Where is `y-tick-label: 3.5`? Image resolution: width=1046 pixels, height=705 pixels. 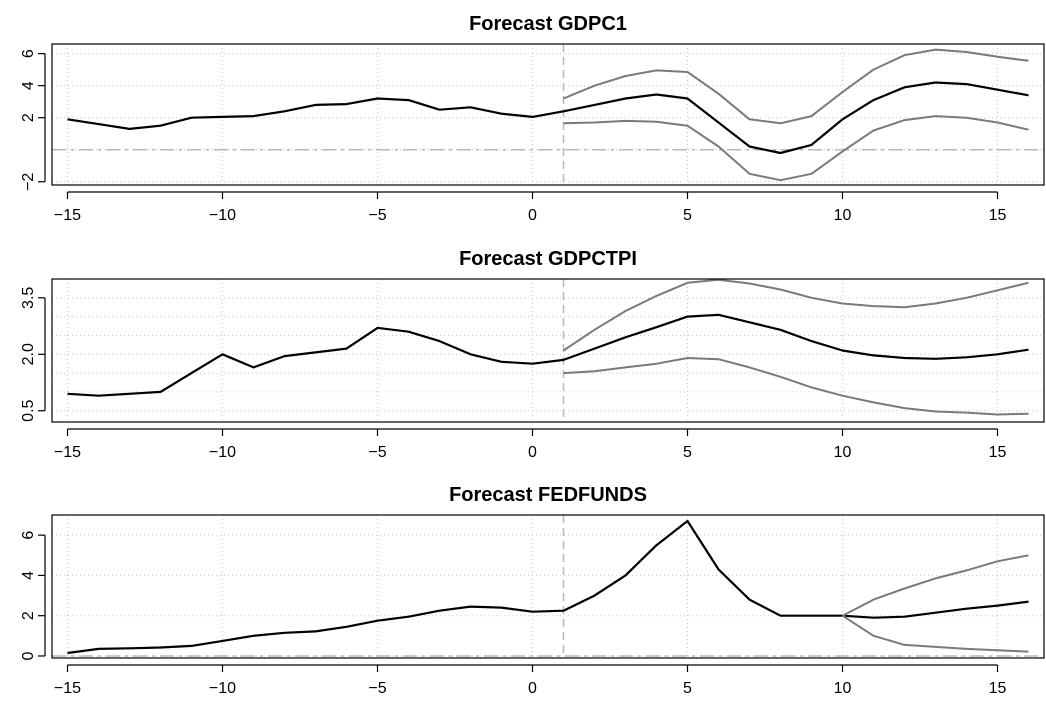 y-tick-label: 3.5 is located at coordinates (28, 298).